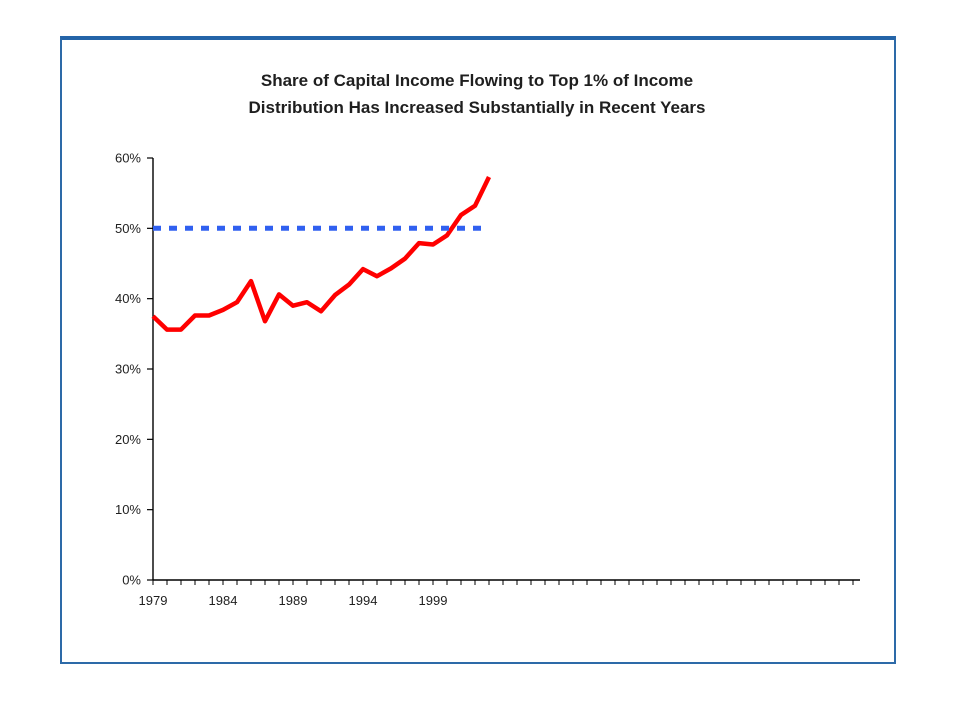  I want to click on y-tick-label: 50%, so click(128, 228).